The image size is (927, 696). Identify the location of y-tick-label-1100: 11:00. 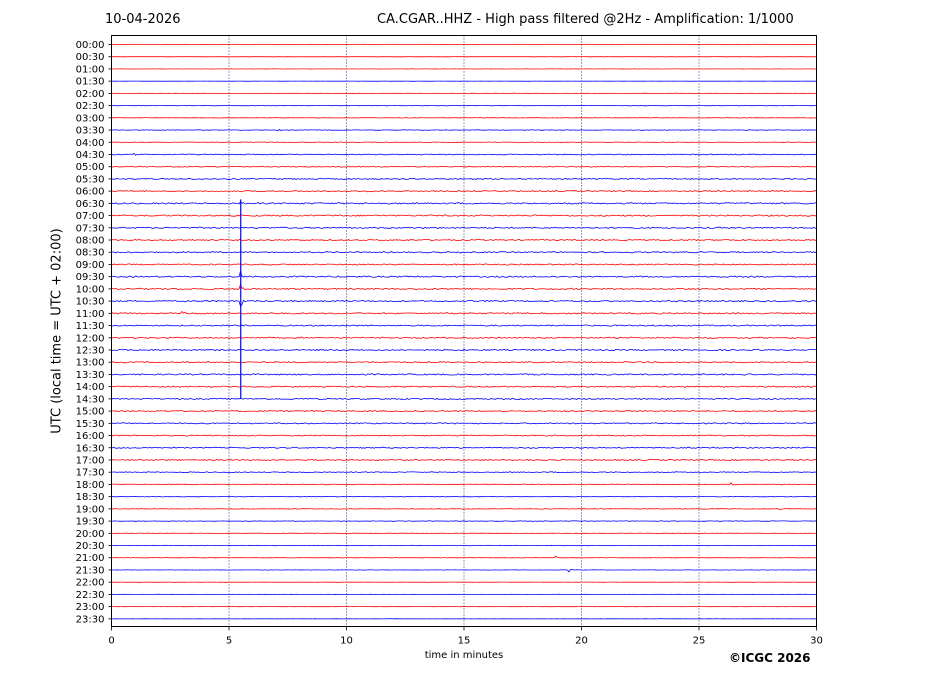
(90, 314).